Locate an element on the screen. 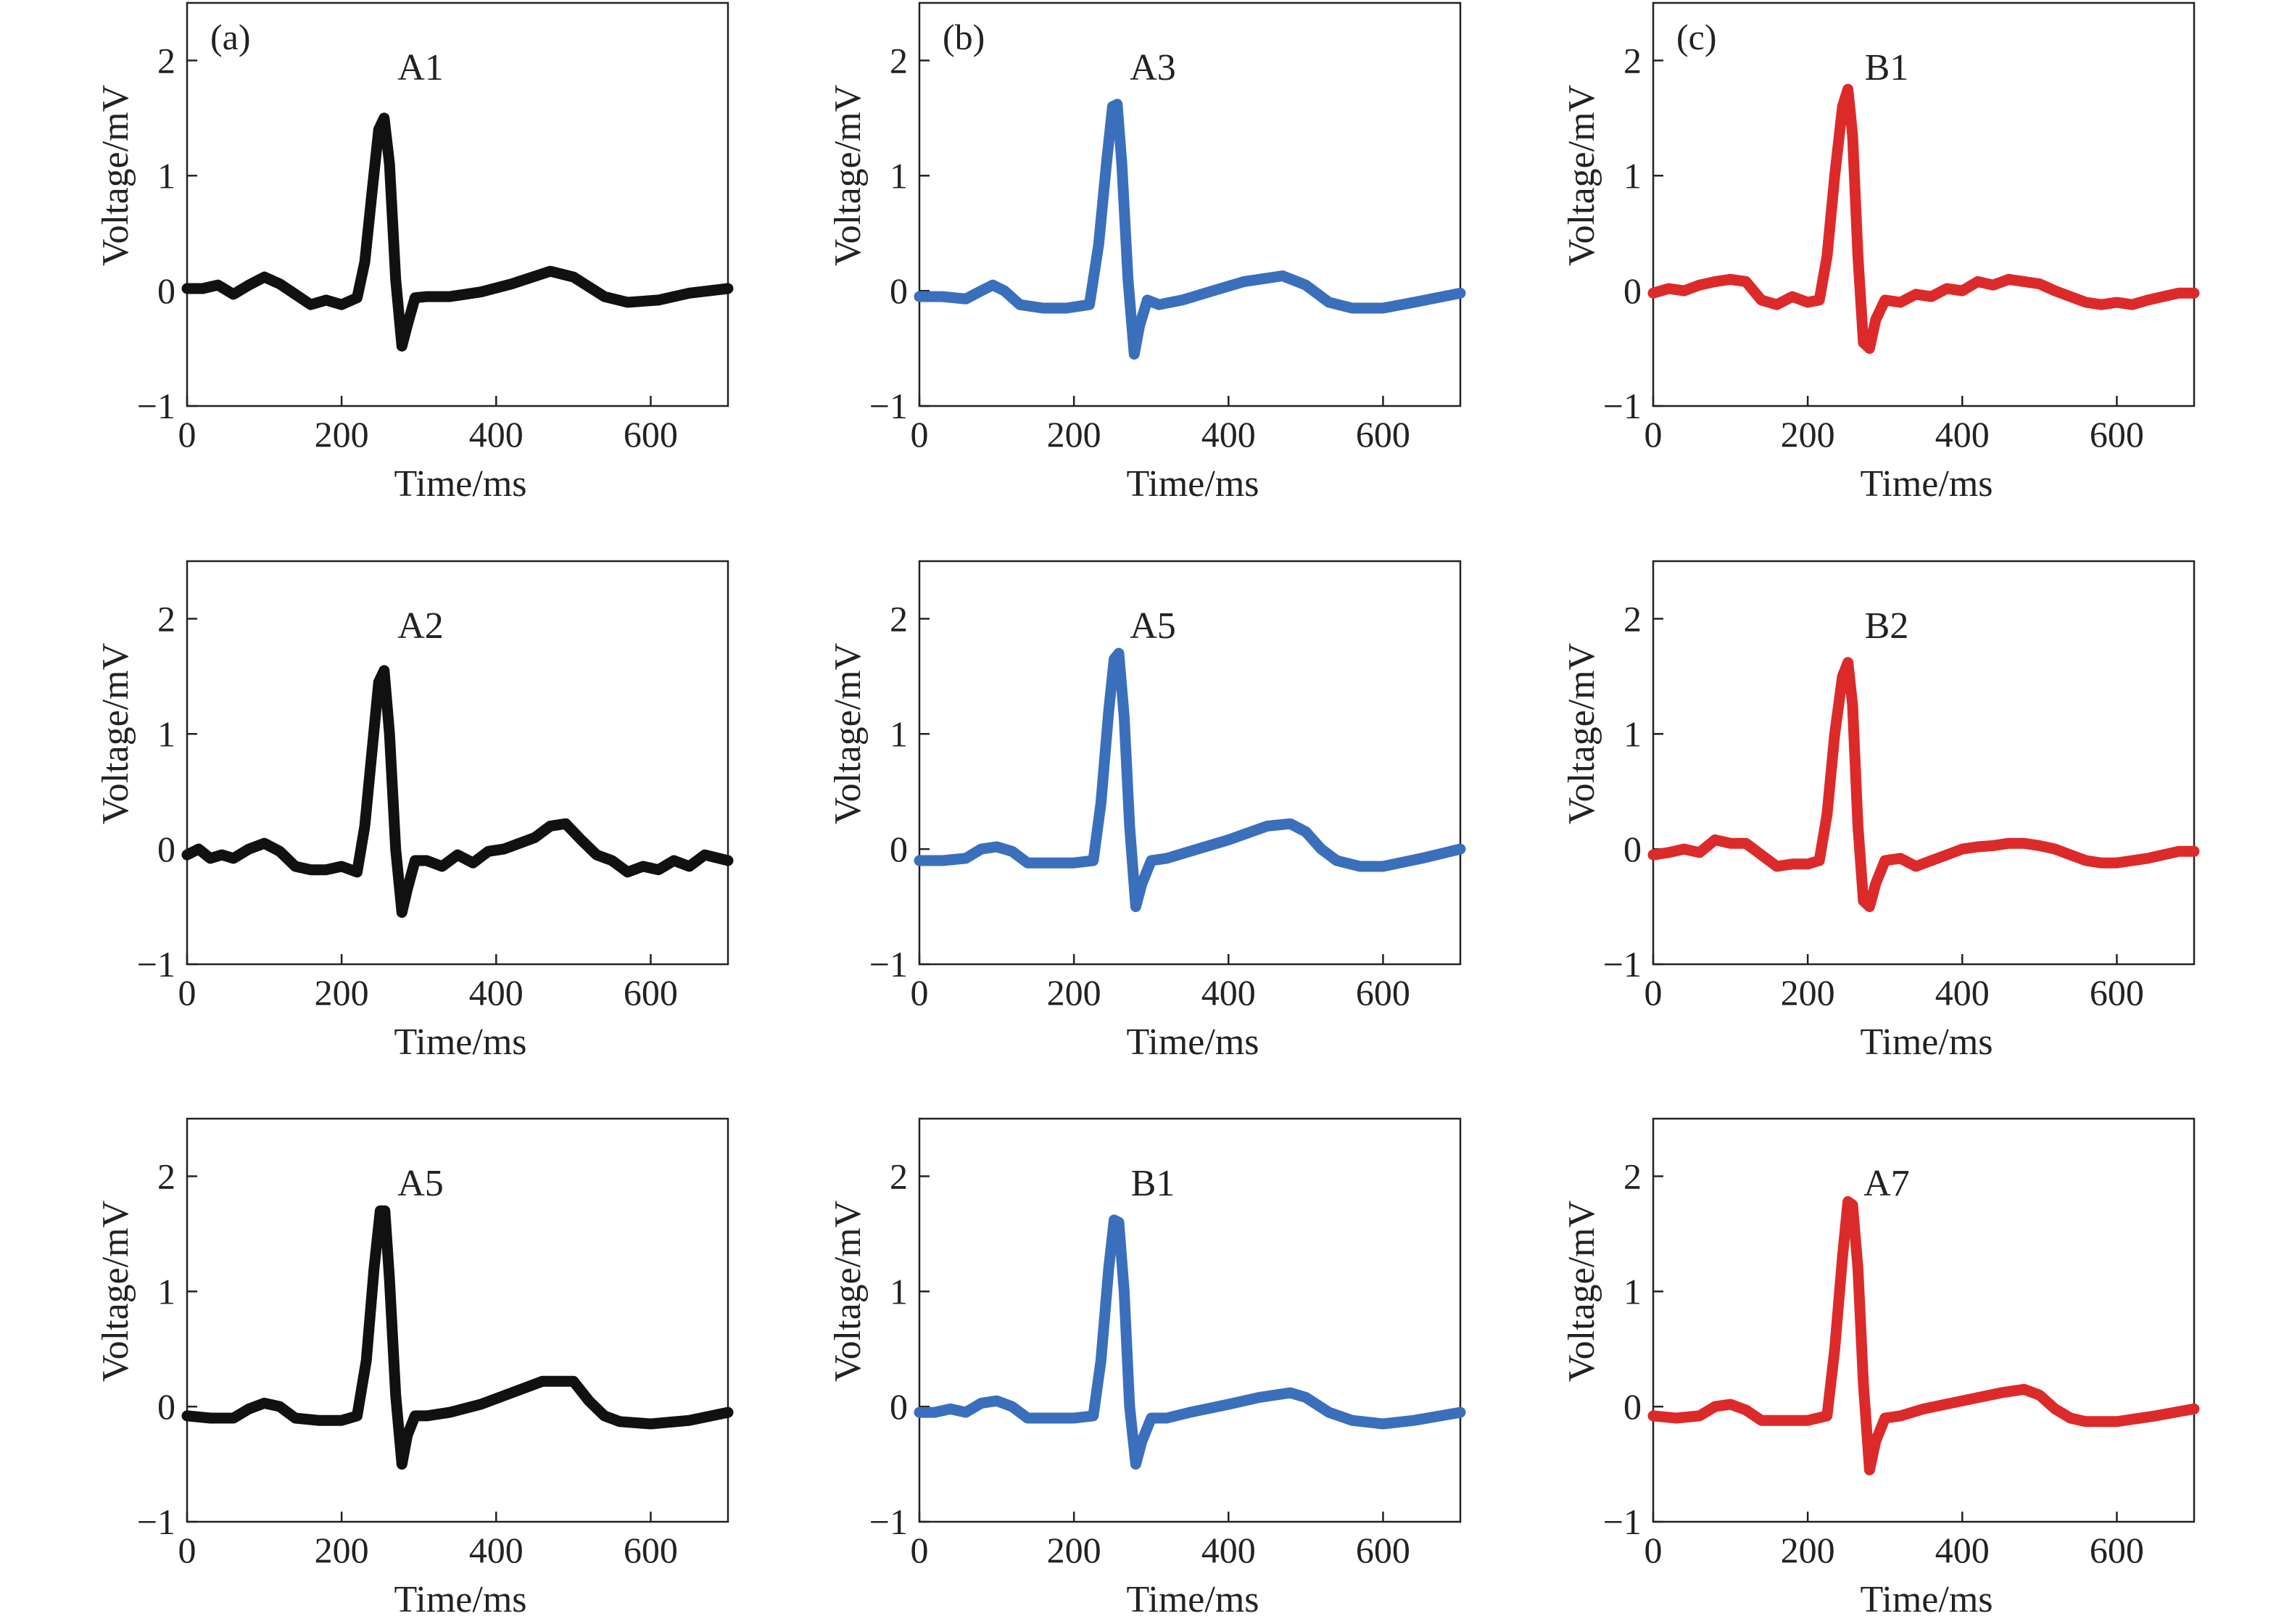 The image size is (2284, 1624). panel-label: (b) is located at coordinates (964, 37).